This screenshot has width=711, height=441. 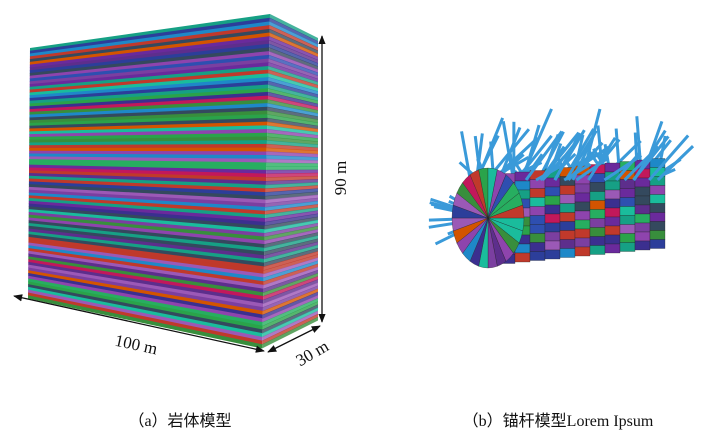 I want to click on caption-b: （b）锚杆模型Lorem Ipsum, so click(x=558, y=421).